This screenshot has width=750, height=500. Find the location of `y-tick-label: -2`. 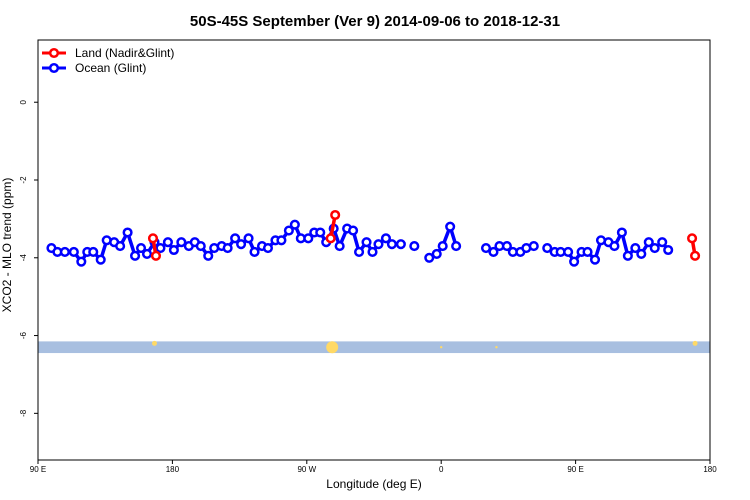

y-tick-label: -2 is located at coordinates (23, 180).